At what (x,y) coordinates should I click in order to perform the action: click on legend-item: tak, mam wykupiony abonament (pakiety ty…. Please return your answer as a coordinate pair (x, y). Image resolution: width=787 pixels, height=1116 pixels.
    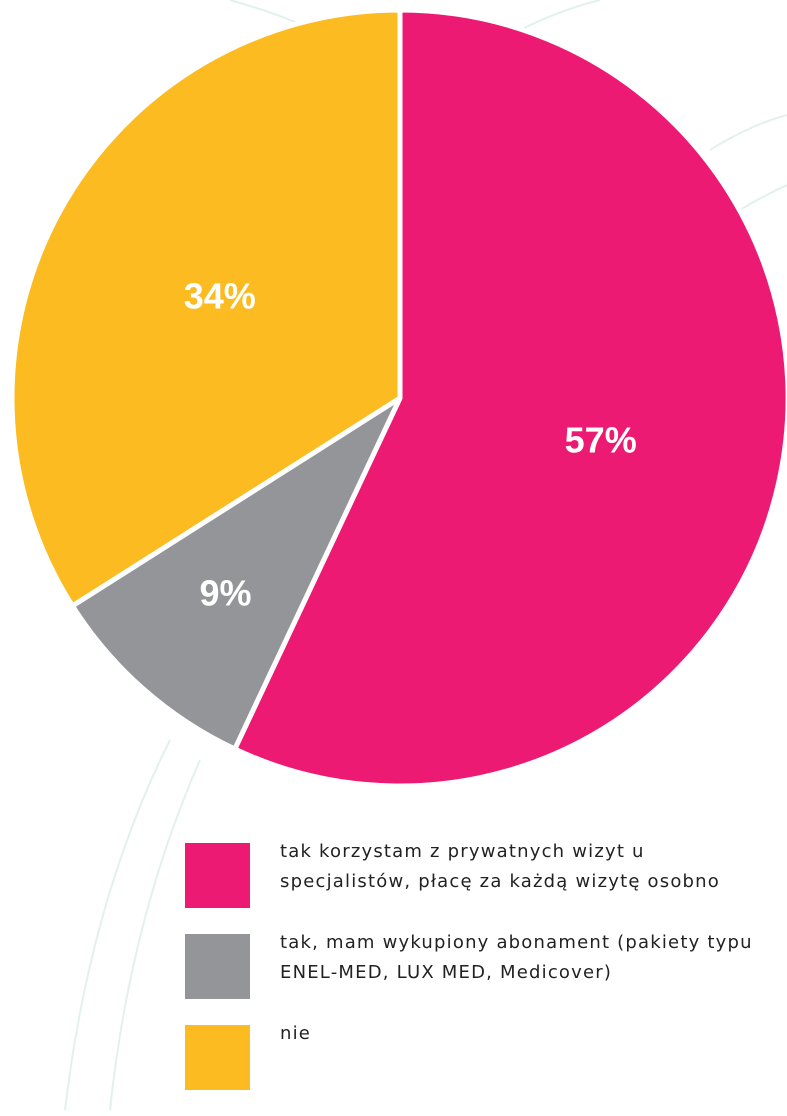
    Looking at the image, I should click on (485, 965).